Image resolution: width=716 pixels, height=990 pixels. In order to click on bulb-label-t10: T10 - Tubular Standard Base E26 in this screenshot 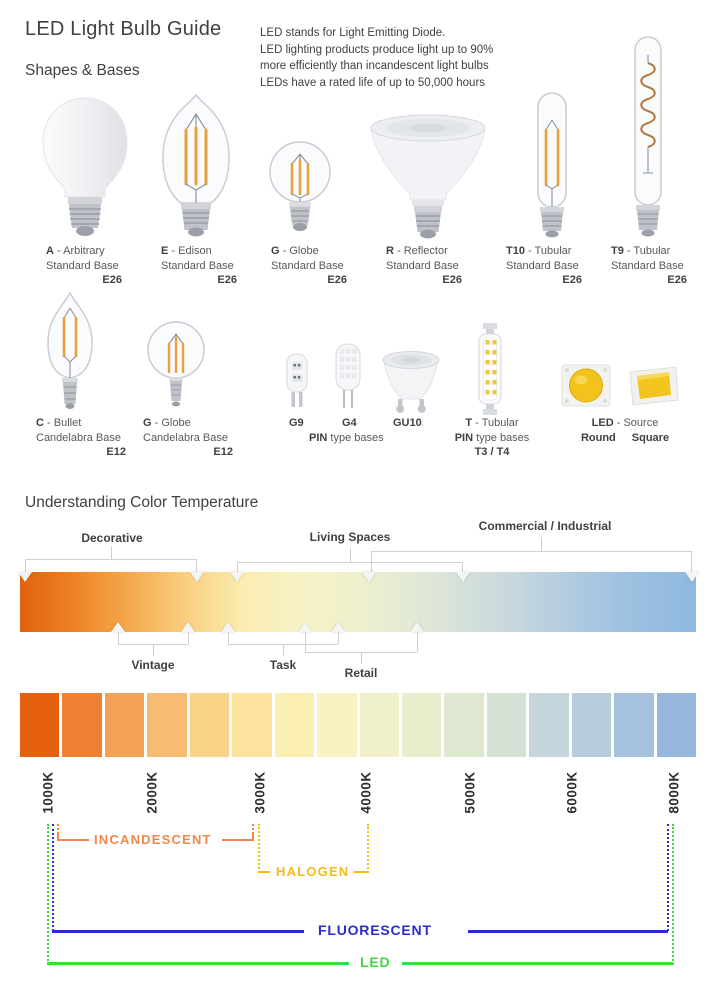, I will do `click(544, 266)`.